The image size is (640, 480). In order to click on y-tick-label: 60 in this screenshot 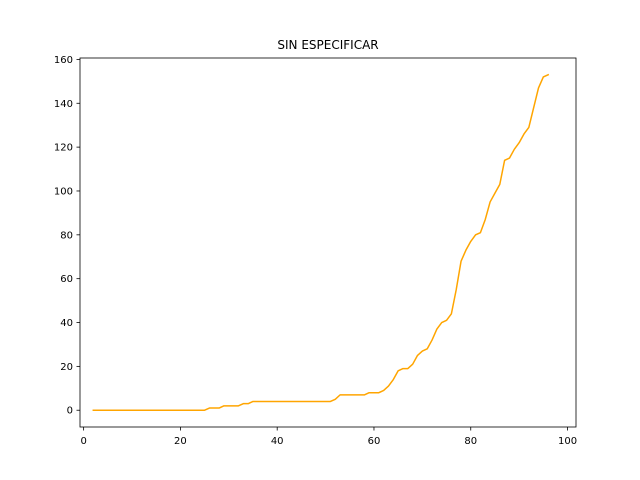, I will do `click(66, 279)`.